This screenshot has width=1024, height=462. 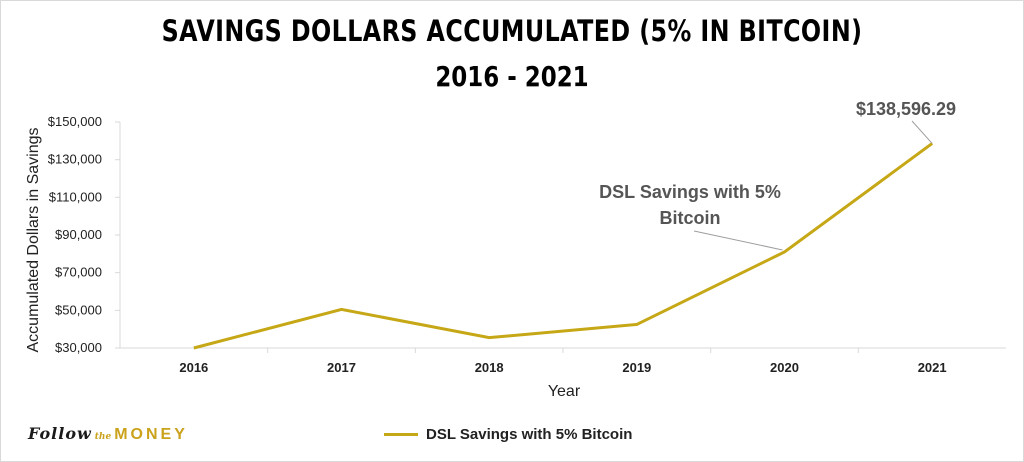 I want to click on x-tick-label: 2016, so click(x=193, y=367).